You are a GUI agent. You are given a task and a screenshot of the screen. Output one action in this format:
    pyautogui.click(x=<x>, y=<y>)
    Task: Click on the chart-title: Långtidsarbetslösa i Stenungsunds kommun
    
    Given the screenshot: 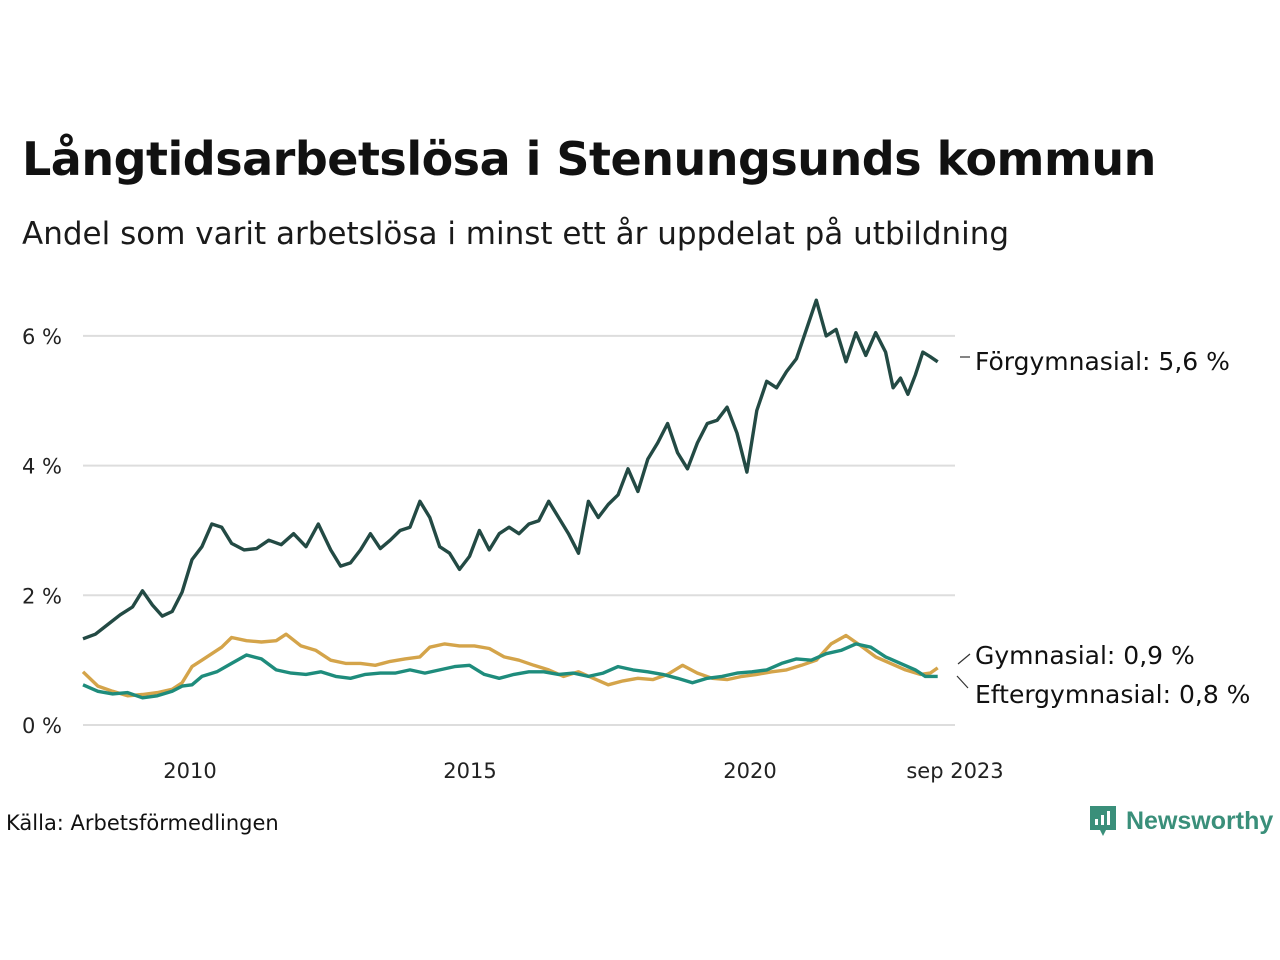 What is the action you would take?
    pyautogui.click(x=589, y=159)
    